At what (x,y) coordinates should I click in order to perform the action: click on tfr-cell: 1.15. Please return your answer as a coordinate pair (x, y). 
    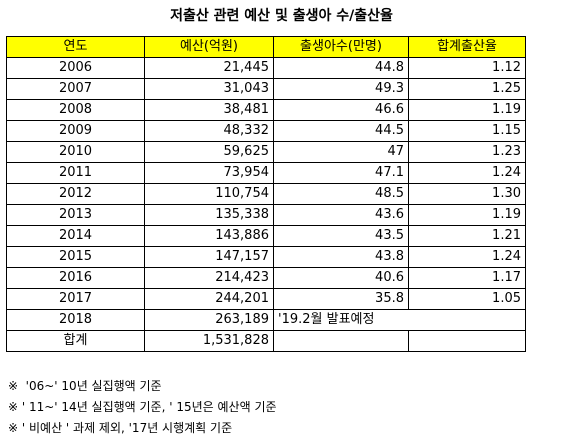
    Looking at the image, I should click on (467, 131).